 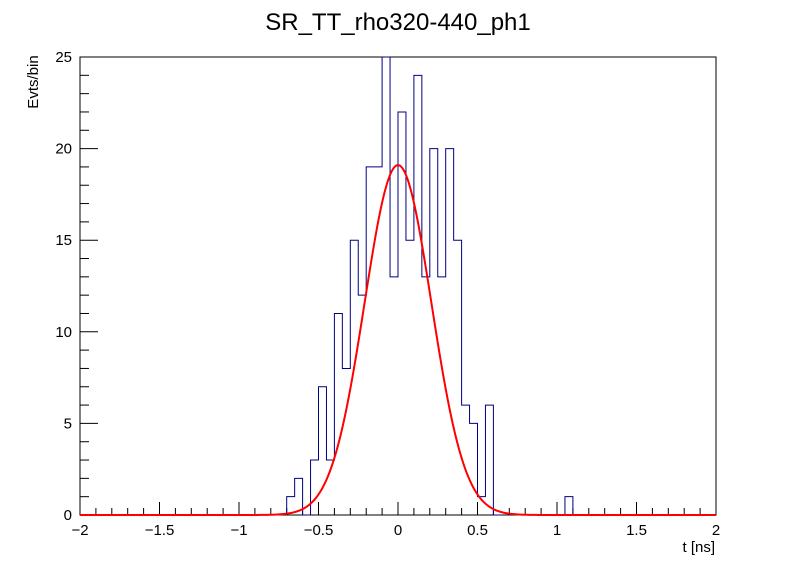 I want to click on y-tick-label: 15, so click(x=63, y=240).